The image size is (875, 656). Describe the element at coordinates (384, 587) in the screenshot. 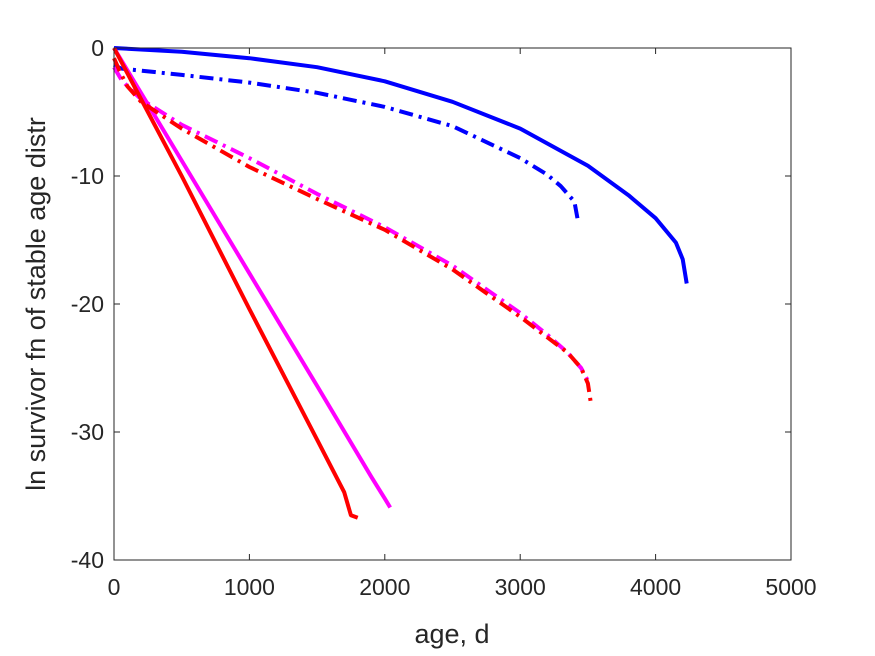

I see `x-tick-label: 2000` at that location.